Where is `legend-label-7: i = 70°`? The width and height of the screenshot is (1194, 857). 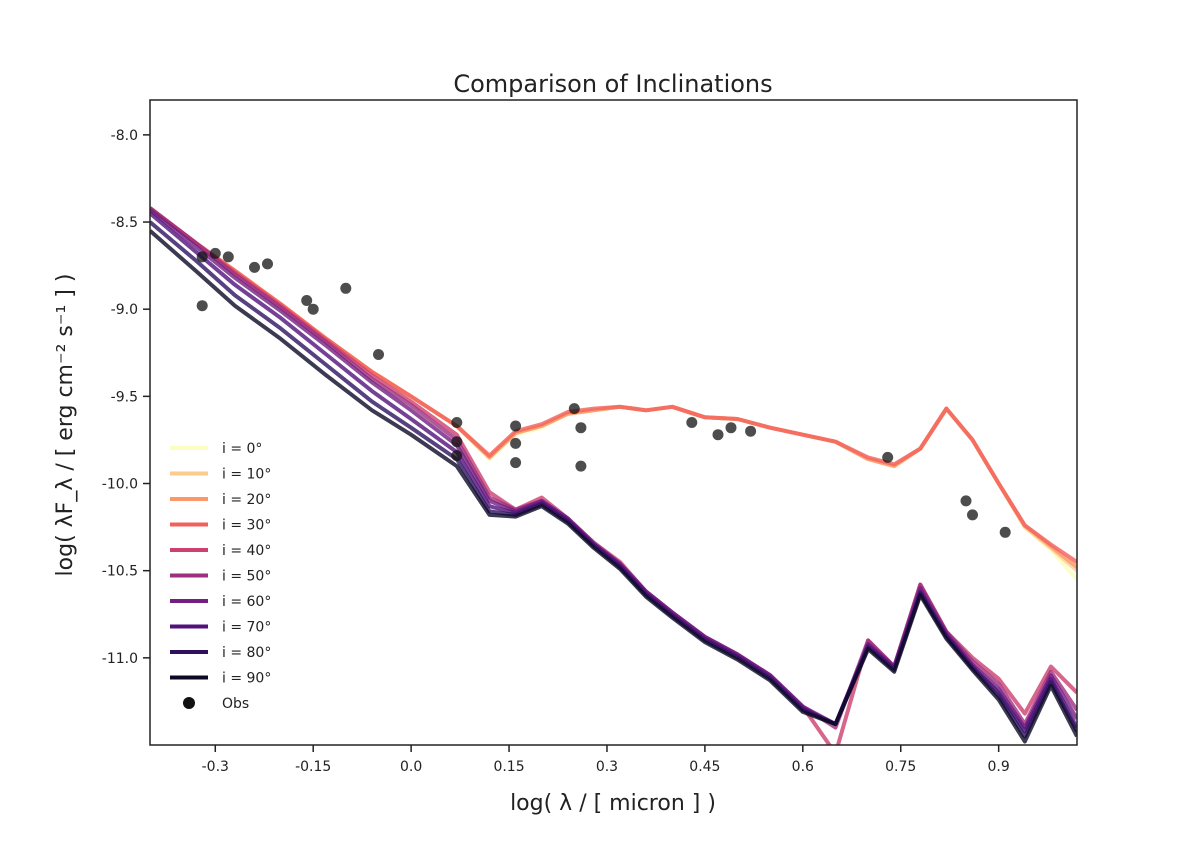
legend-label-7: i = 70° is located at coordinates (246, 628).